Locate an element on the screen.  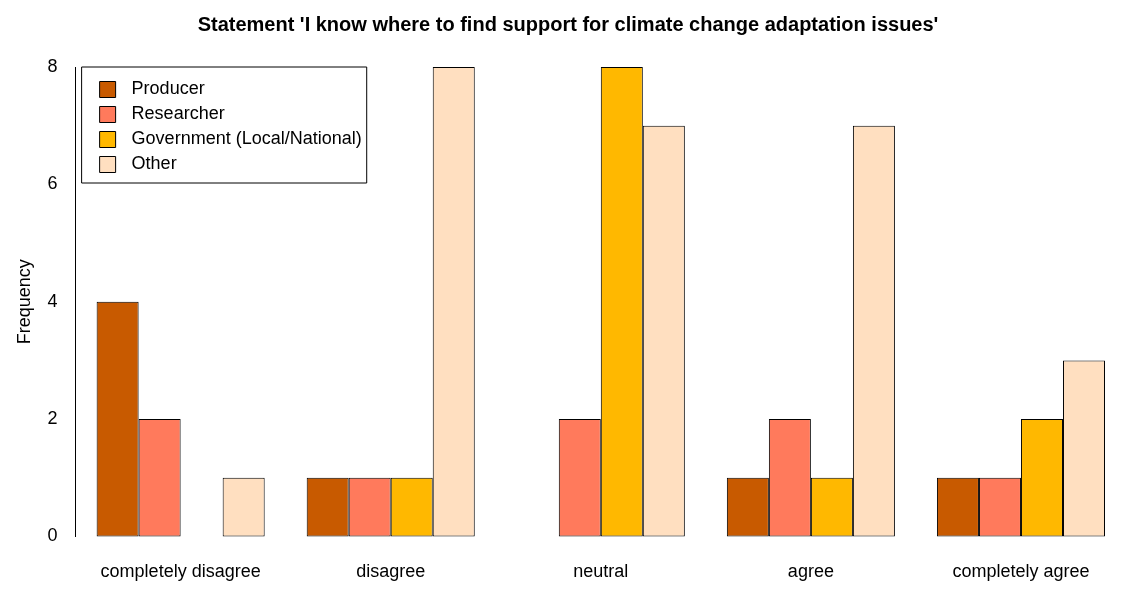
y-tick-label: 4 is located at coordinates (52, 300).